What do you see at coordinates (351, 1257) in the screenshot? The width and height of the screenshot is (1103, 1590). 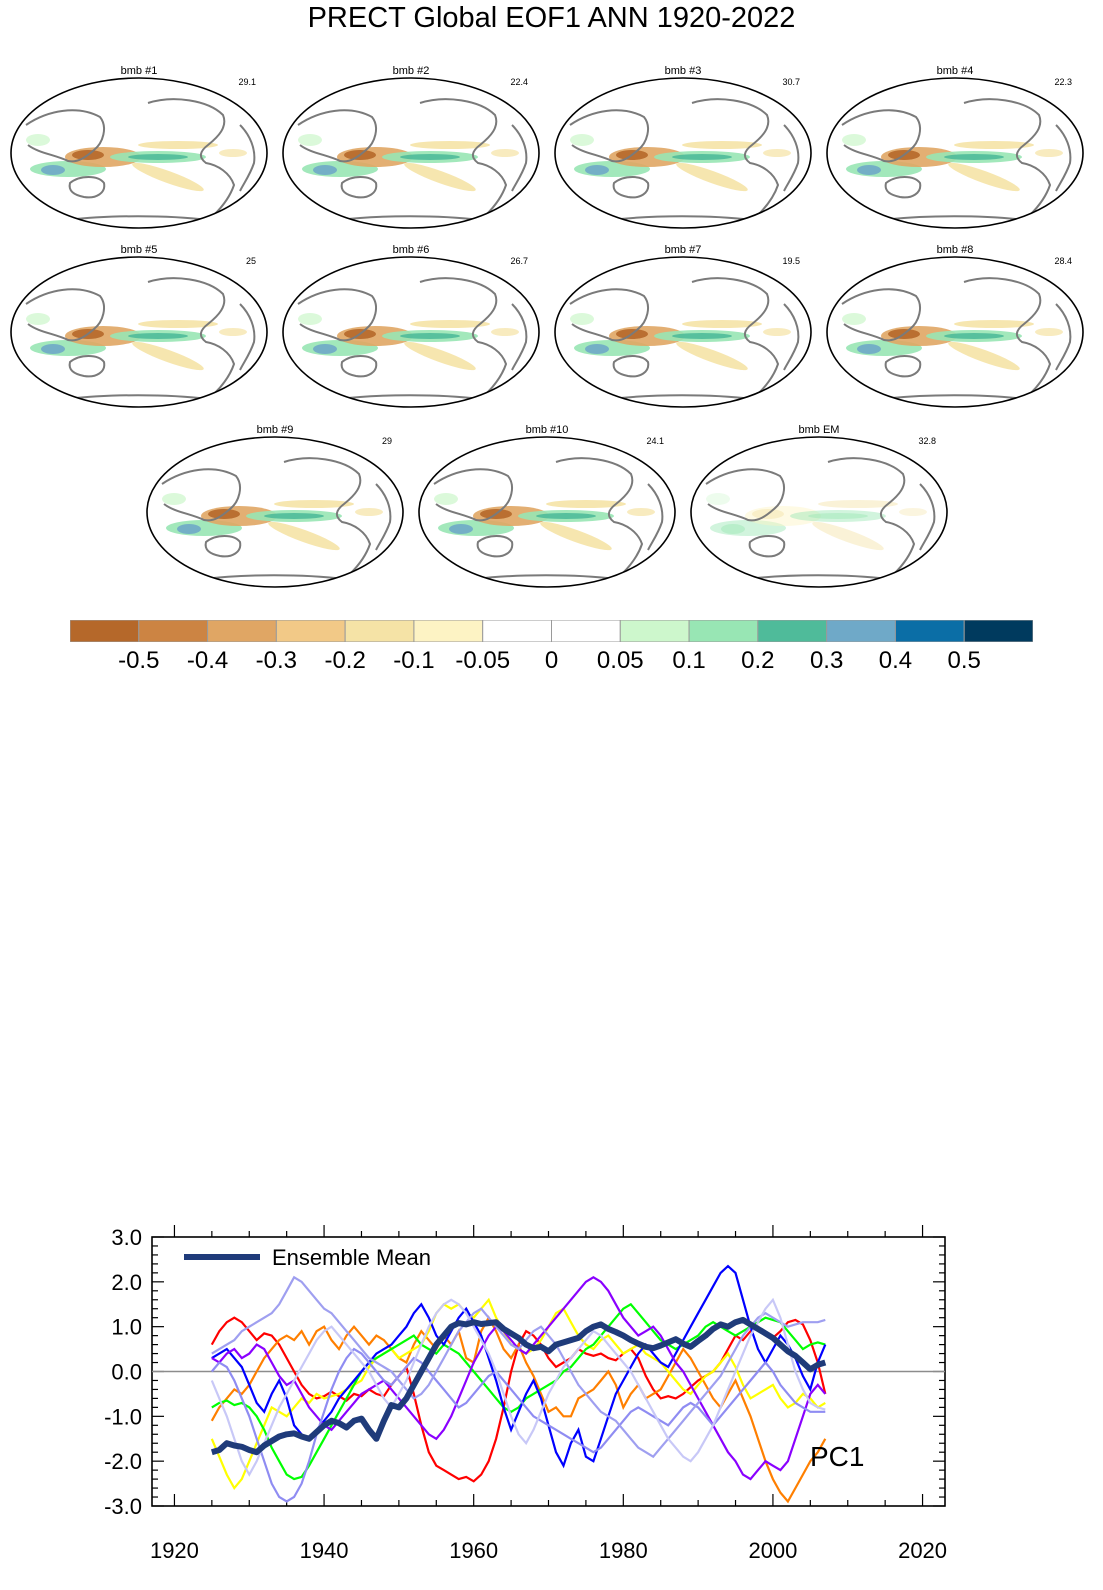 I see `legend-label: Ensemble Mean` at bounding box center [351, 1257].